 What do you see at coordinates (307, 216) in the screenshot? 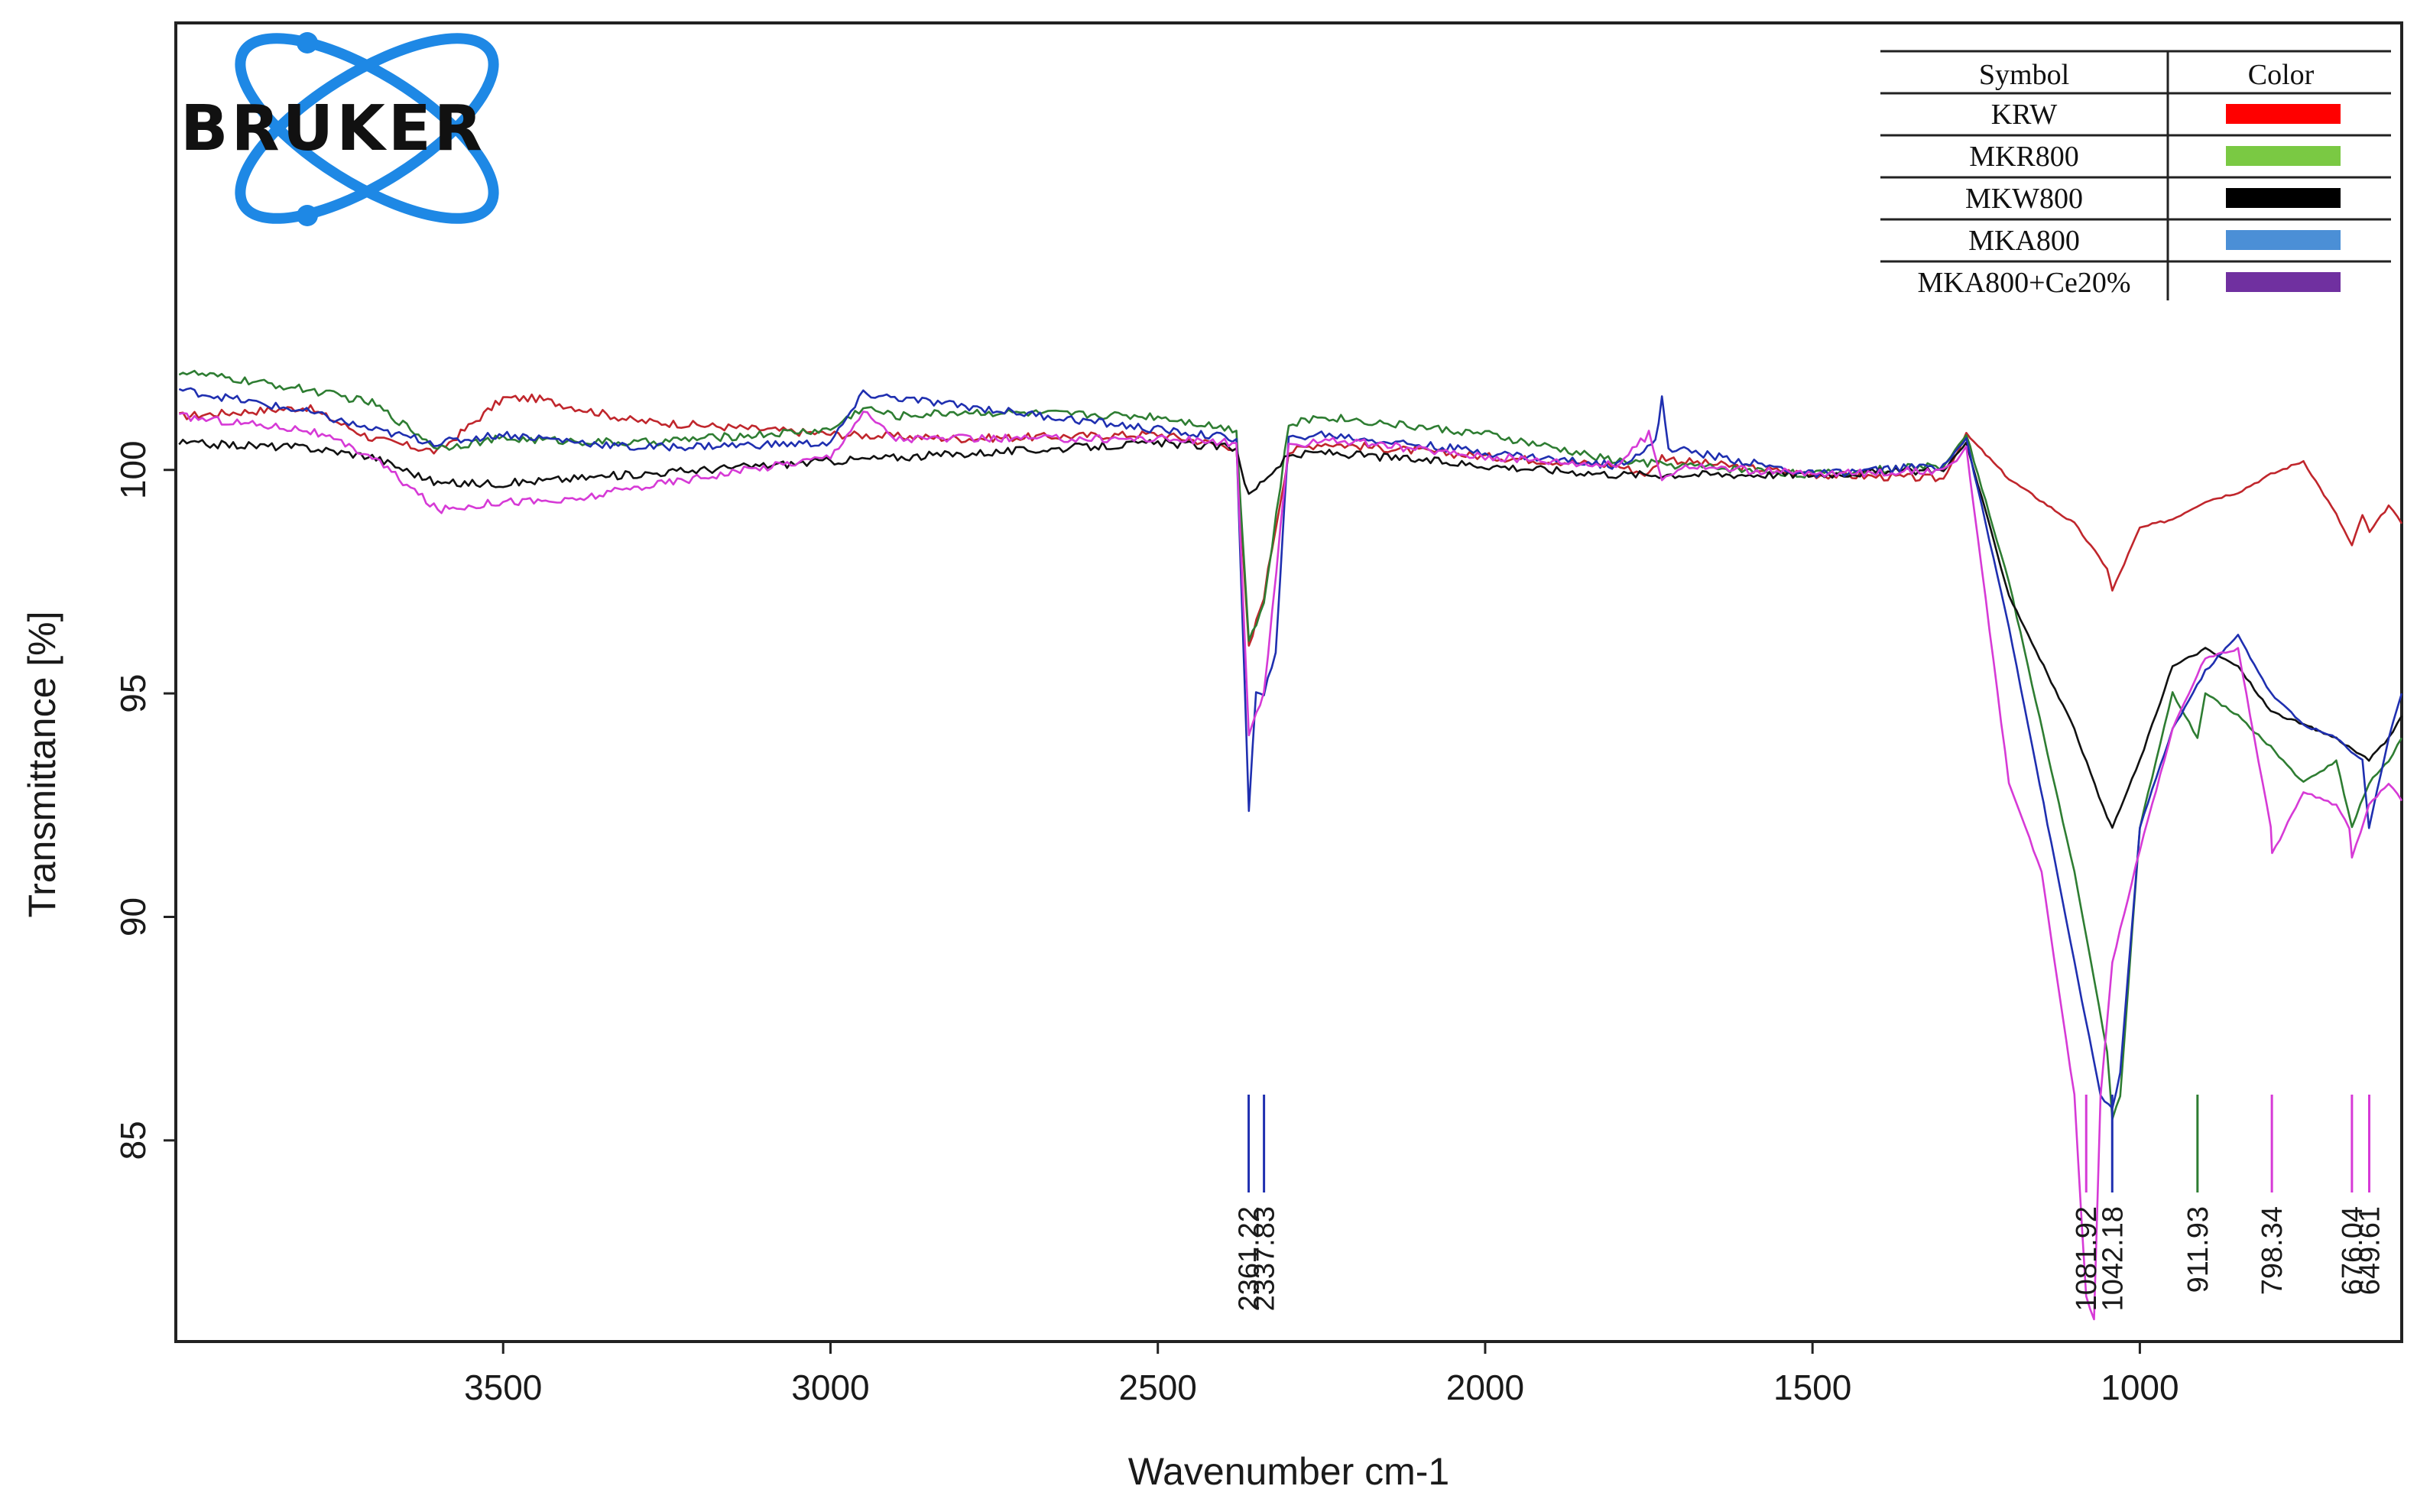
I see `logo-dot-bottom` at bounding box center [307, 216].